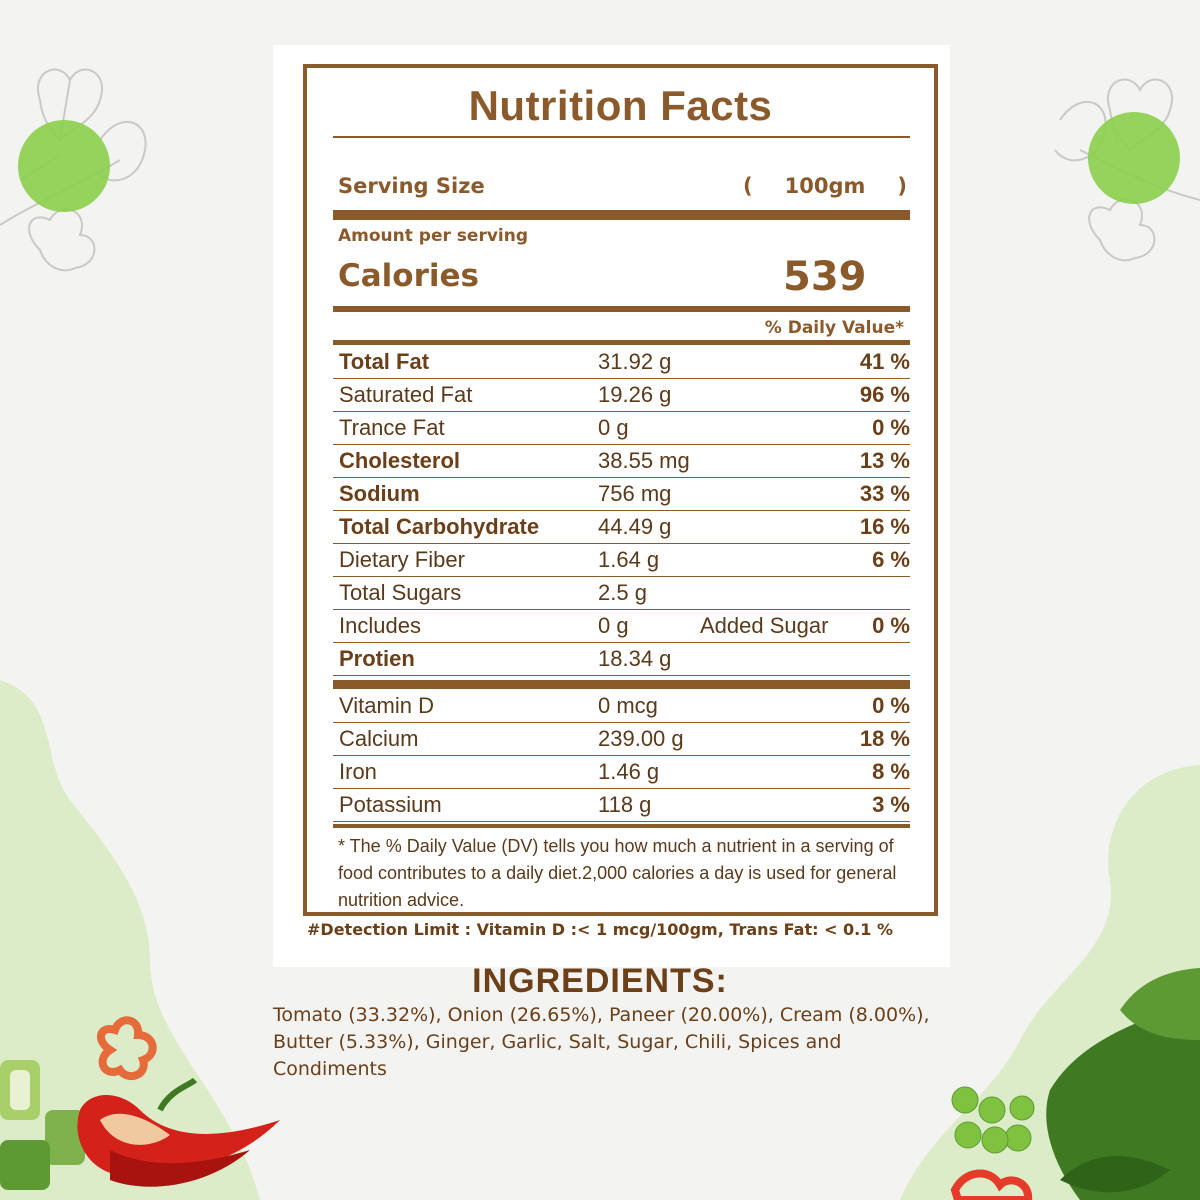 The height and width of the screenshot is (1200, 1200). What do you see at coordinates (641, 738) in the screenshot?
I see `nutrient-amount: 239.00 g` at bounding box center [641, 738].